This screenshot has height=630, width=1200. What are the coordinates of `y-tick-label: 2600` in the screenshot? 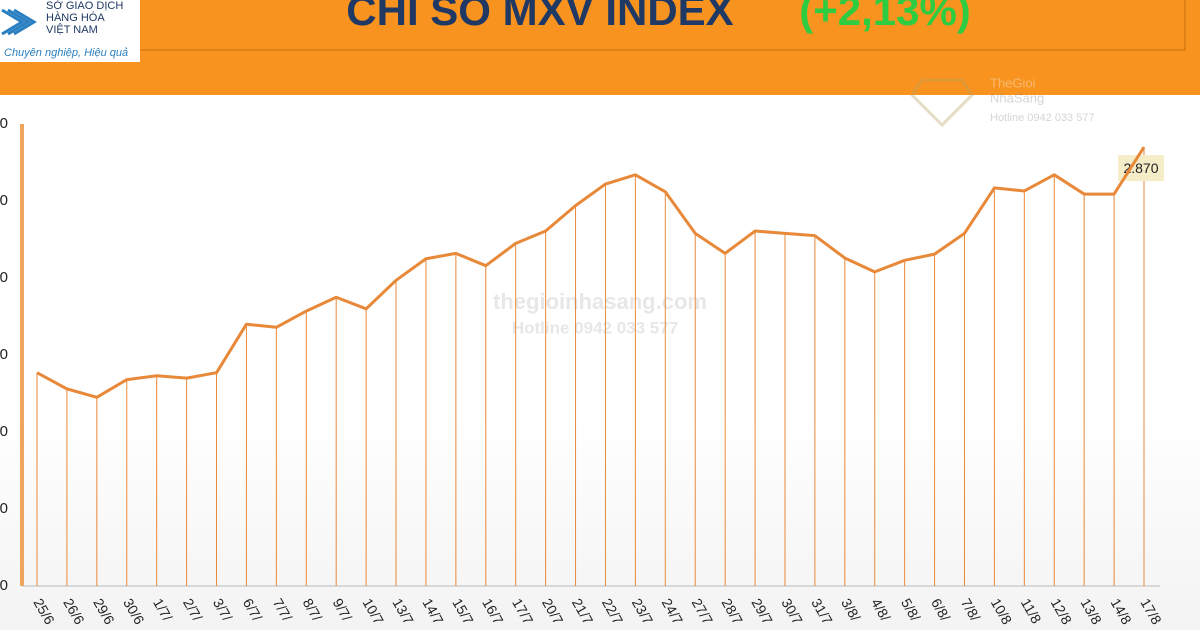 It's located at (4, 354).